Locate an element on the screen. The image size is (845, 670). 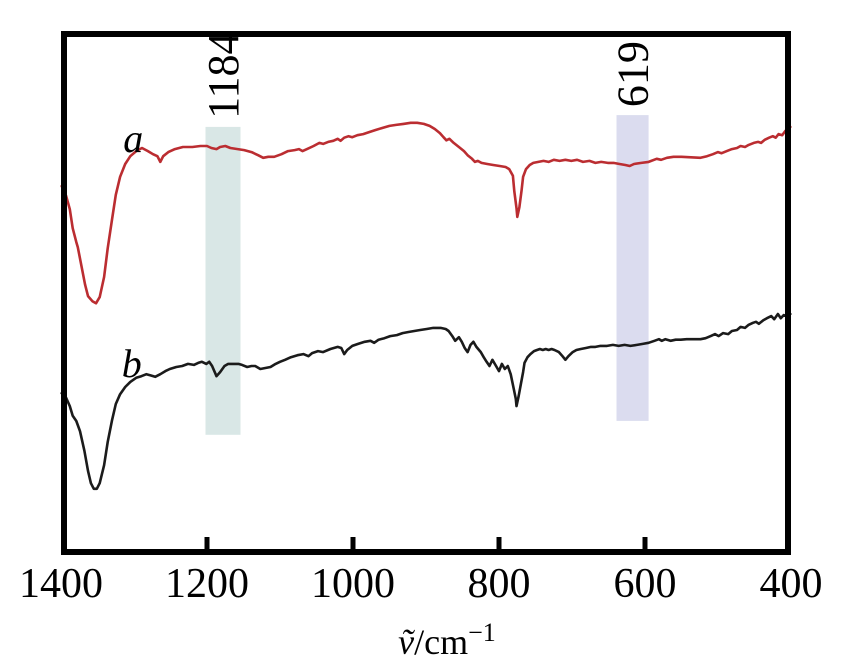
series-a-label: a is located at coordinates (133, 138).